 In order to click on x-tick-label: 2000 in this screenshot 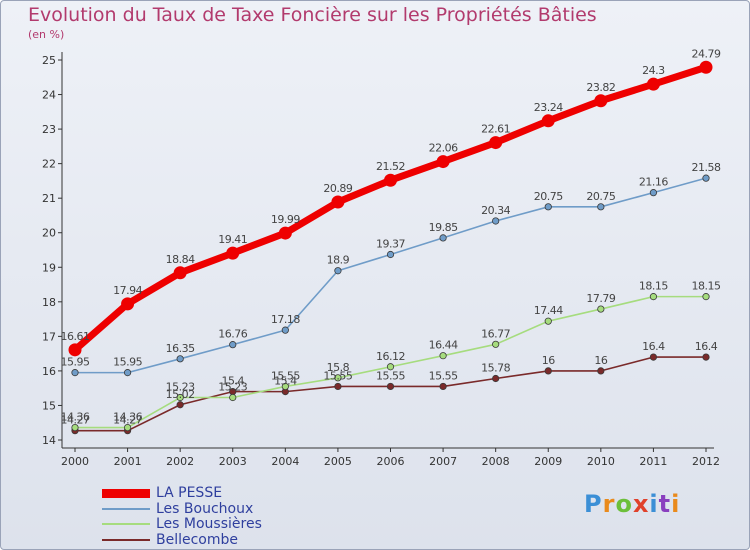, I will do `click(75, 461)`.